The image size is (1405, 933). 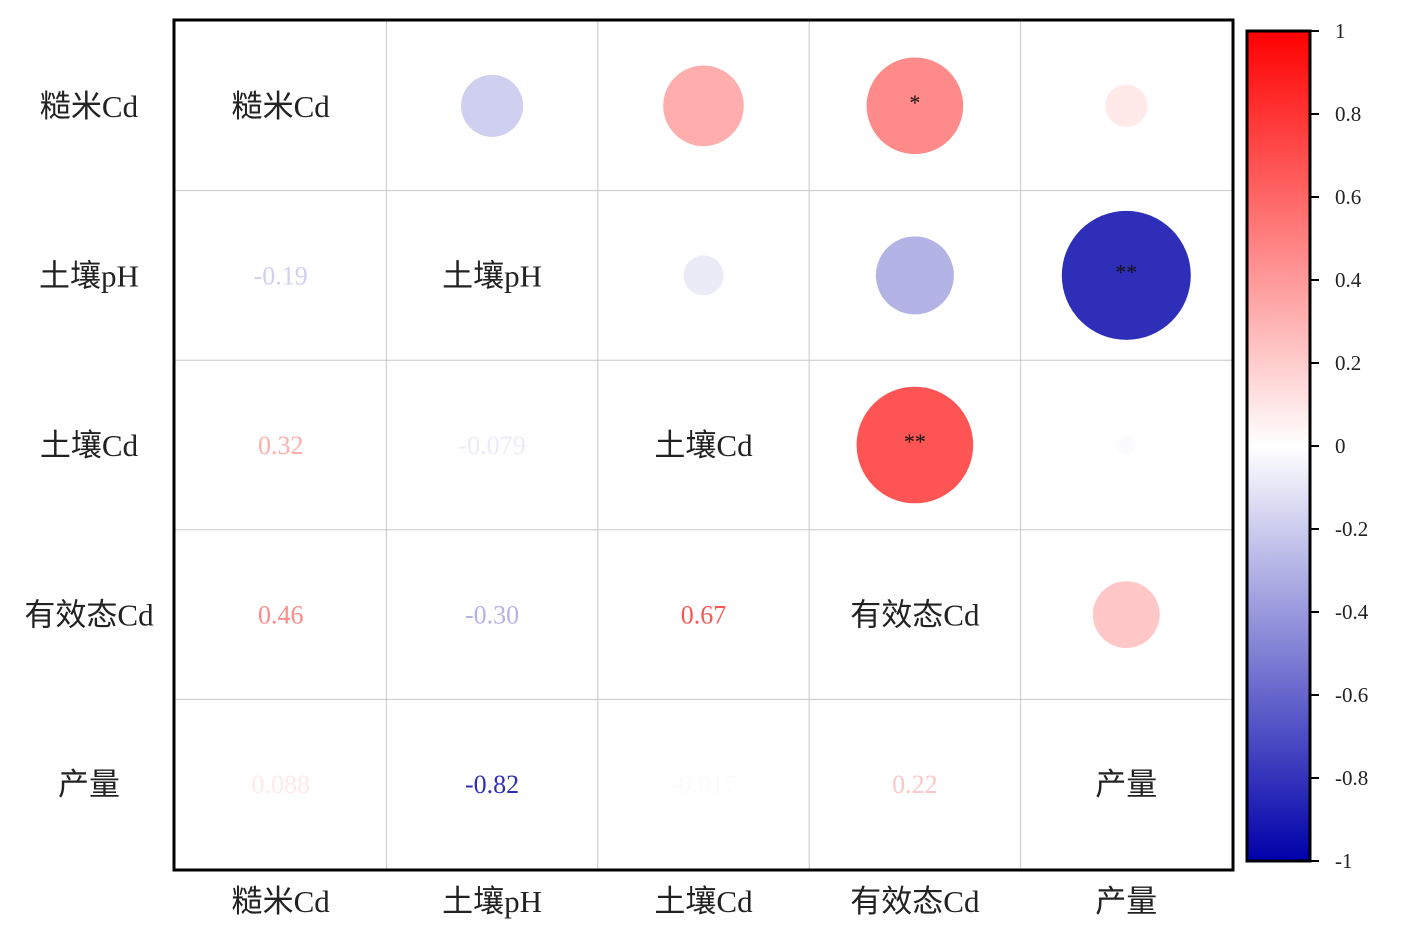 I want to click on column-label: 糙米Cd, so click(x=281, y=901).